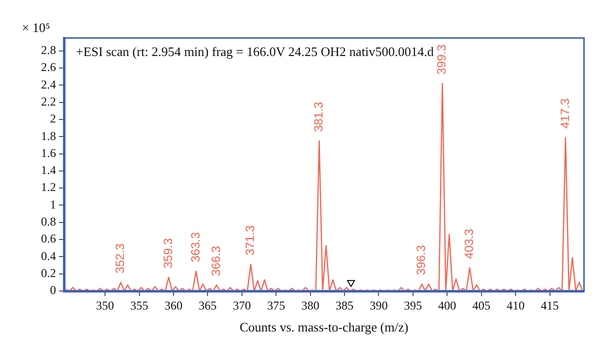 This screenshot has width=600, height=352. I want to click on x-tick-label: 395, so click(413, 305).